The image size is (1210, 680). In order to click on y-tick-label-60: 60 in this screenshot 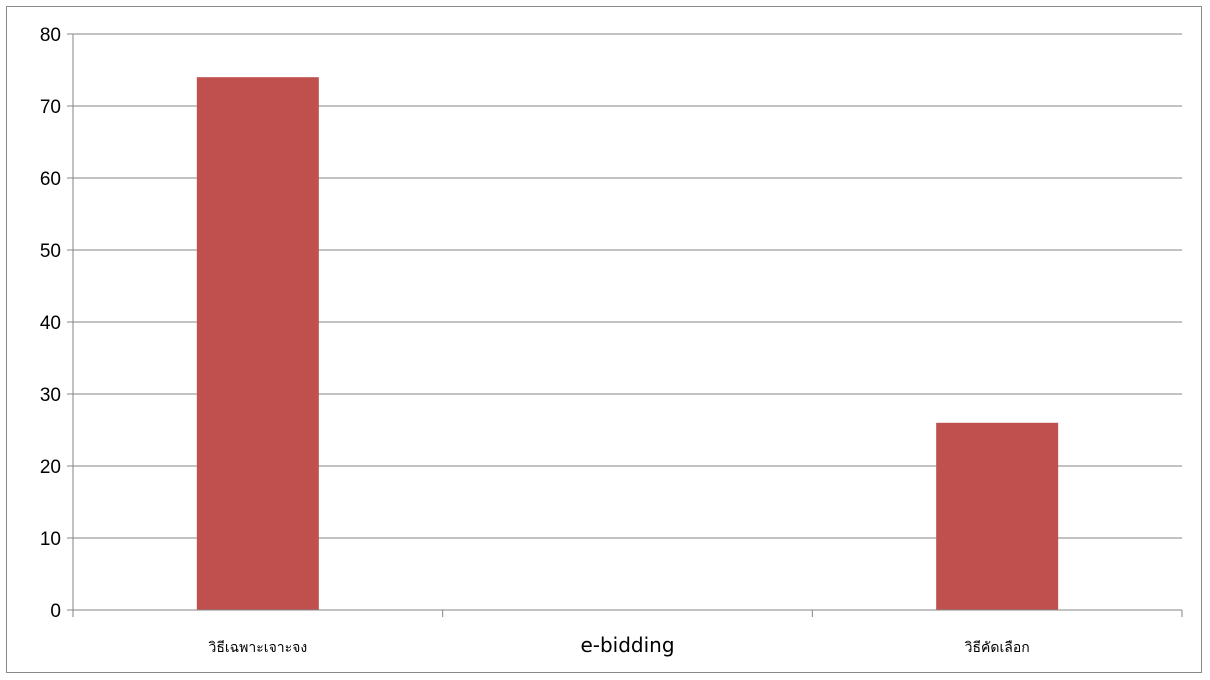, I will do `click(50, 179)`.